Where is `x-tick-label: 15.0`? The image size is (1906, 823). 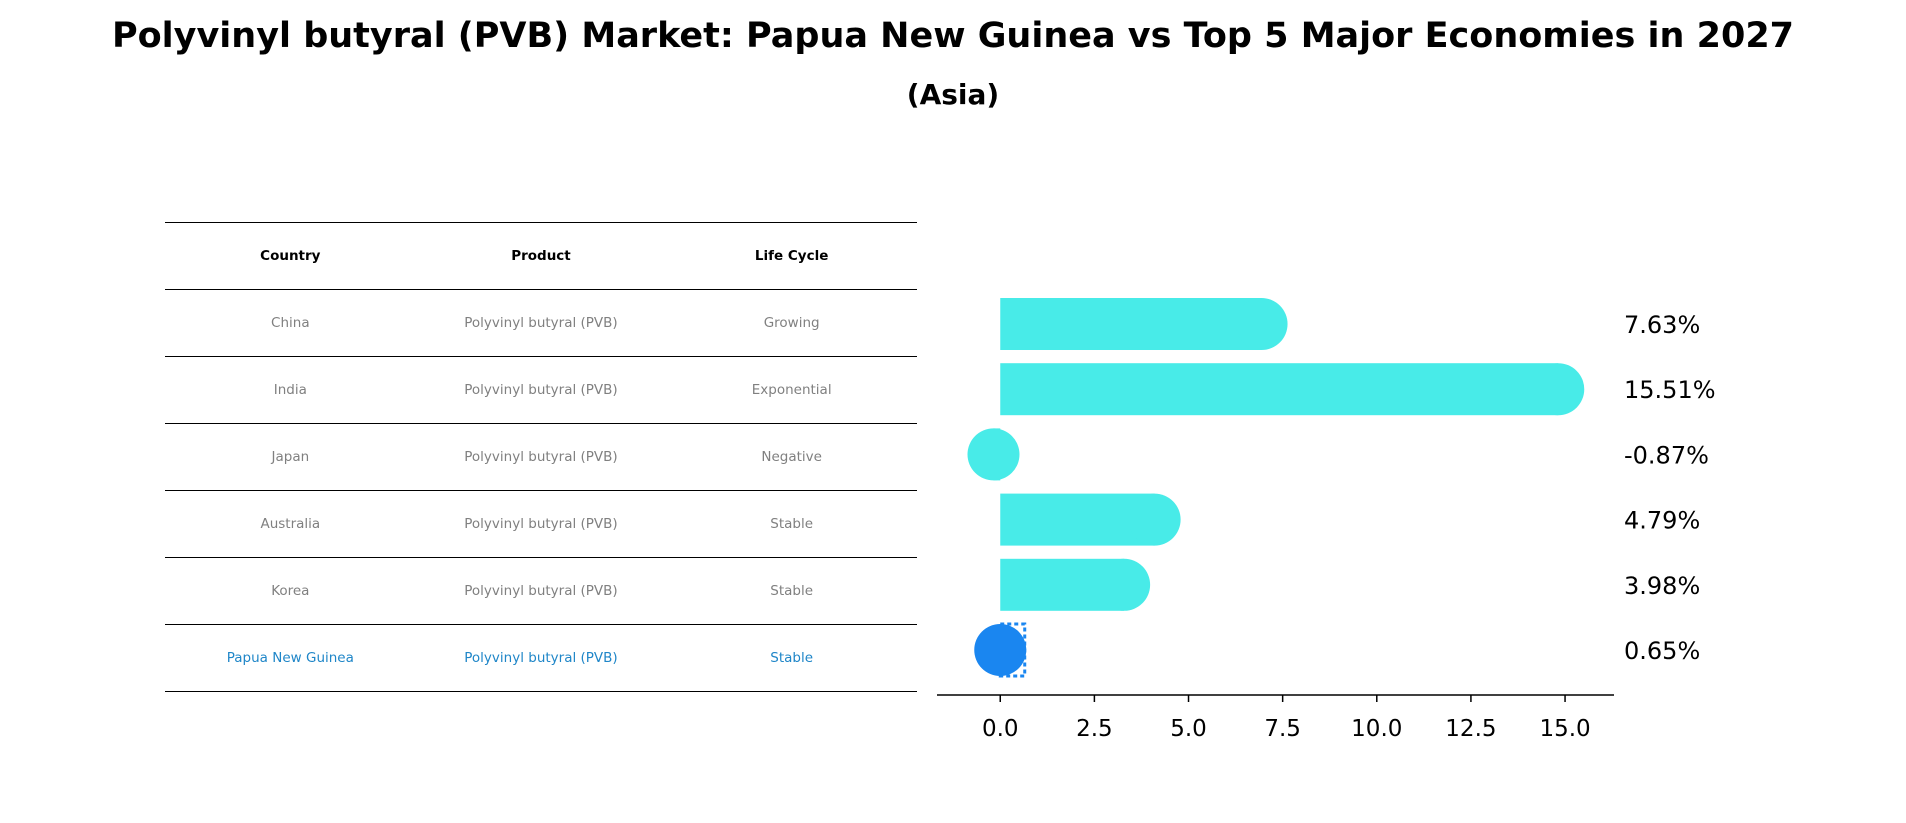
x-tick-label: 15.0 is located at coordinates (1564, 729).